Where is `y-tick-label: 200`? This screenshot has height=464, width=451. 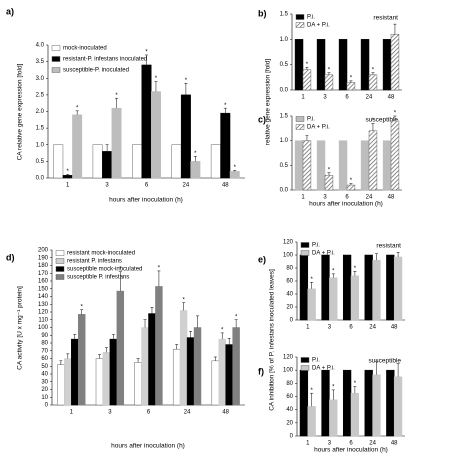
y-tick-label: 200 is located at coordinates (43, 251).